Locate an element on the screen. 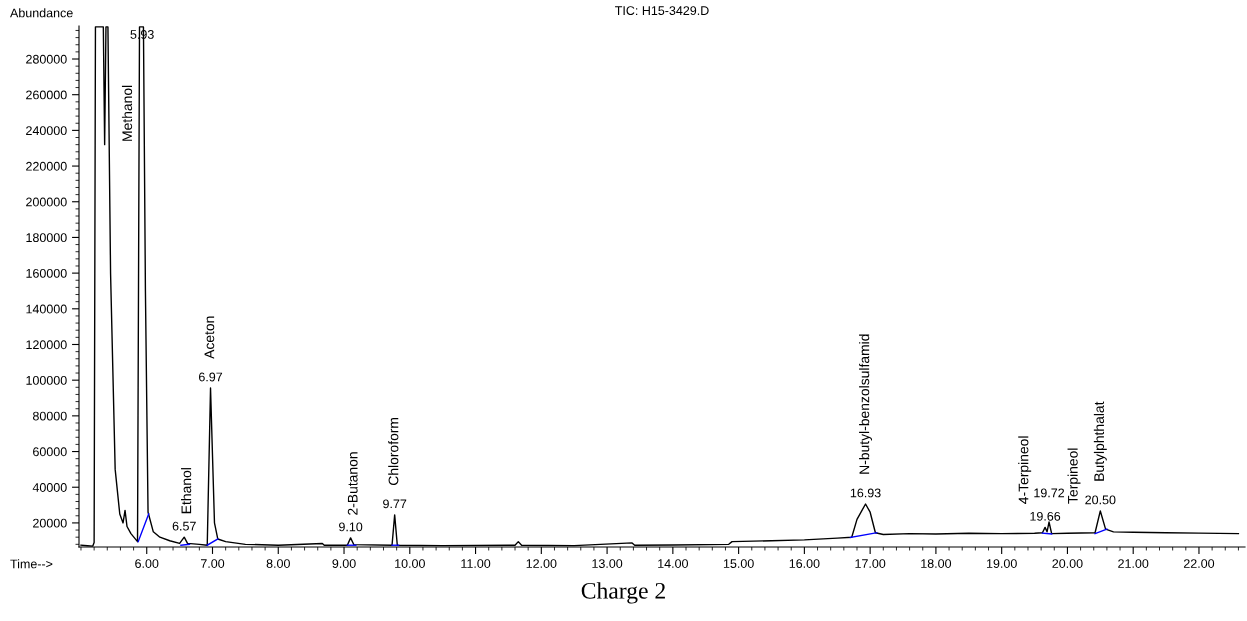 This screenshot has height=621, width=1247. annotation: N-butyl-benzolsulfamid is located at coordinates (866, 404).